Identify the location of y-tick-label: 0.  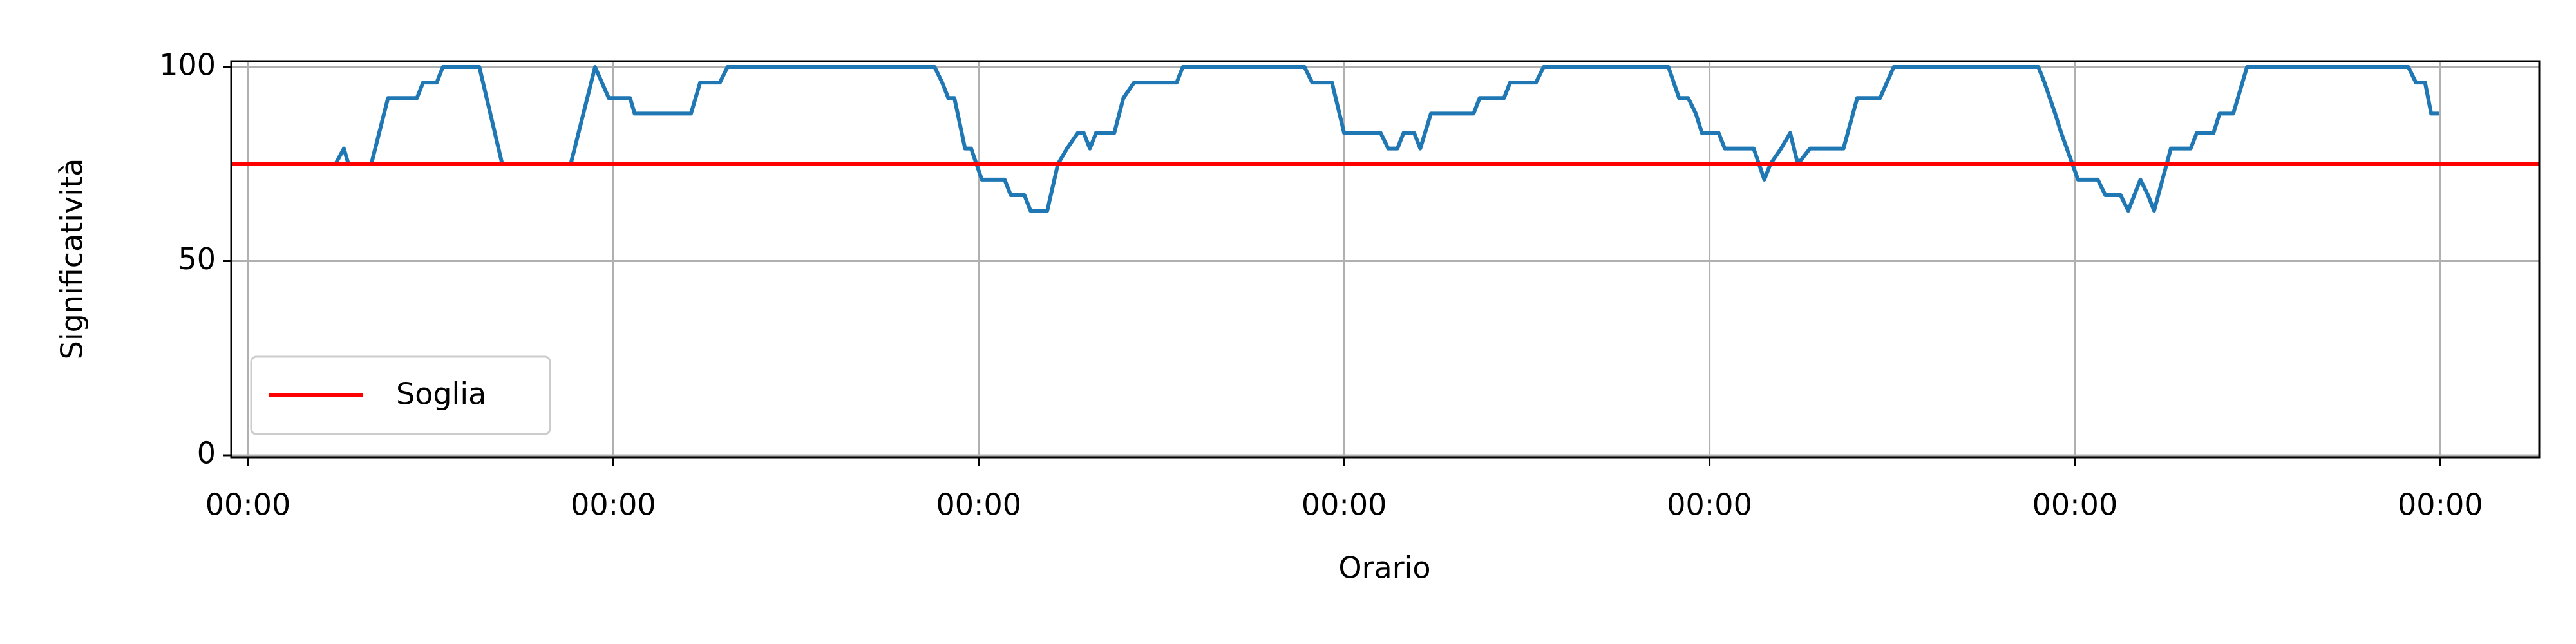
(207, 452).